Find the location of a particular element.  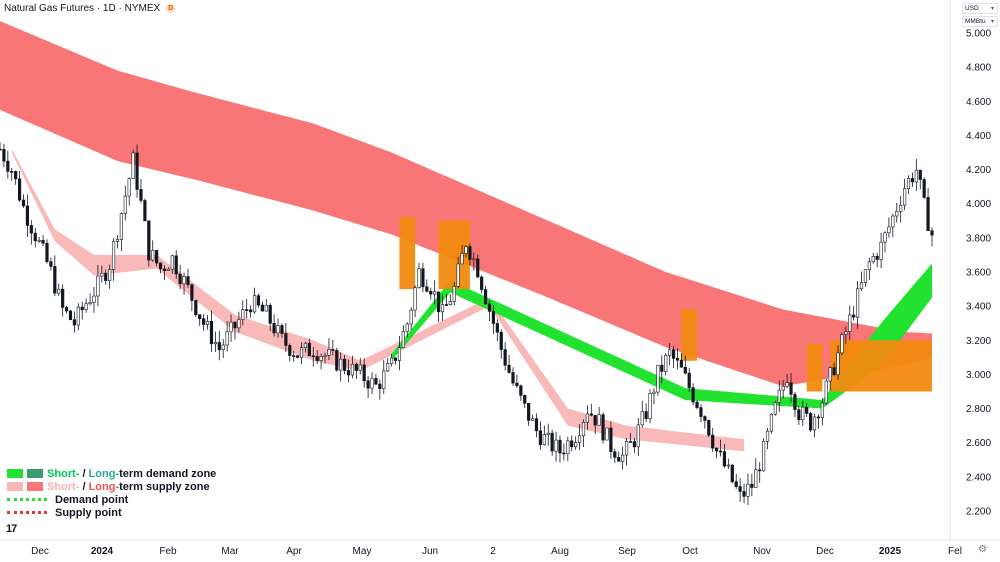

unit-select: MMBtu ▾ is located at coordinates (980, 21).